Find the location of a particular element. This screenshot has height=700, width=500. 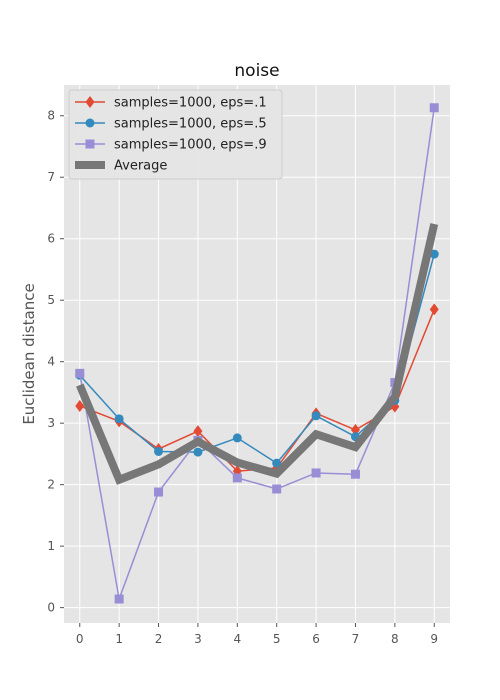

legend-entry: samples=1000, eps=.1 is located at coordinates (171, 103).